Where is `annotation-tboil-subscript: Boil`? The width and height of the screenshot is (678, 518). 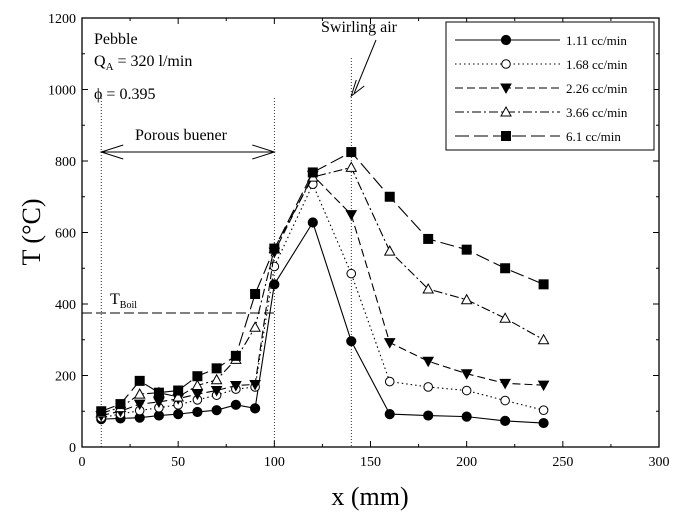
annotation-tboil-subscript: Boil is located at coordinates (128, 305).